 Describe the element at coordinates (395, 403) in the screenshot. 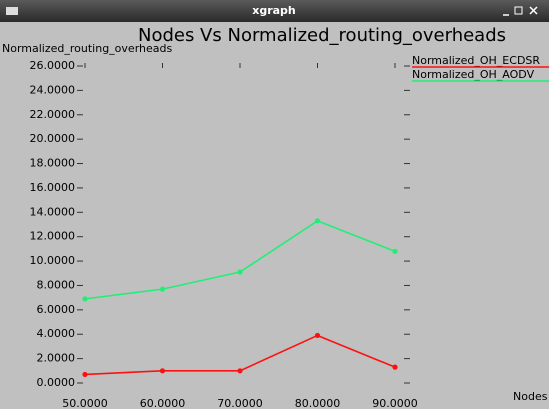

I see `x-tick-label: 90.0000` at that location.